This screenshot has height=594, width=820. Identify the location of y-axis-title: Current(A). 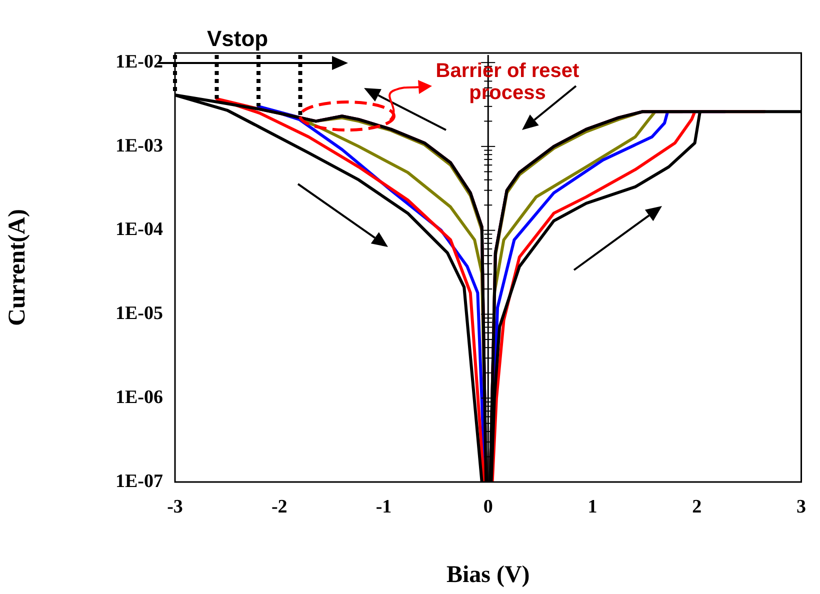
(17, 267).